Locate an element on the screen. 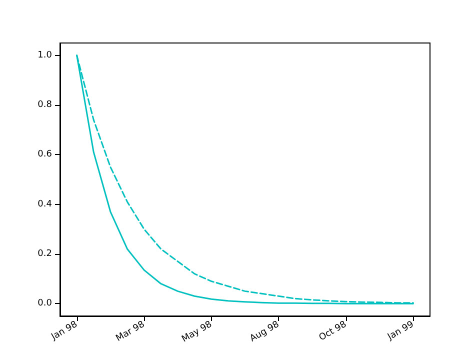 The image size is (474, 355). y-tick-label: 0.8 is located at coordinates (45, 105).